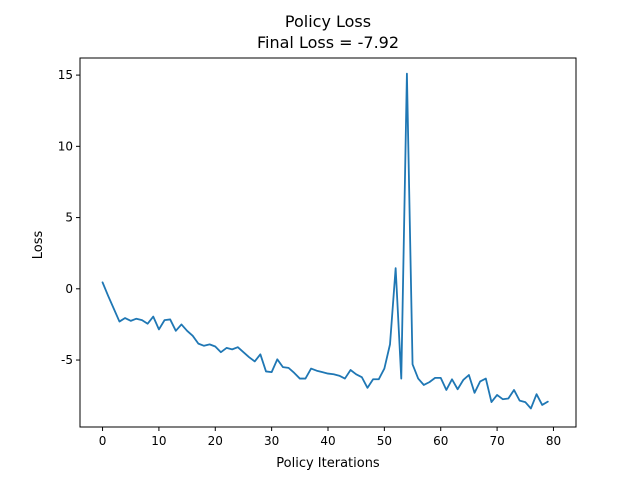 The width and height of the screenshot is (640, 480). Describe the element at coordinates (69, 218) in the screenshot. I see `y-tick-label: 5` at that location.